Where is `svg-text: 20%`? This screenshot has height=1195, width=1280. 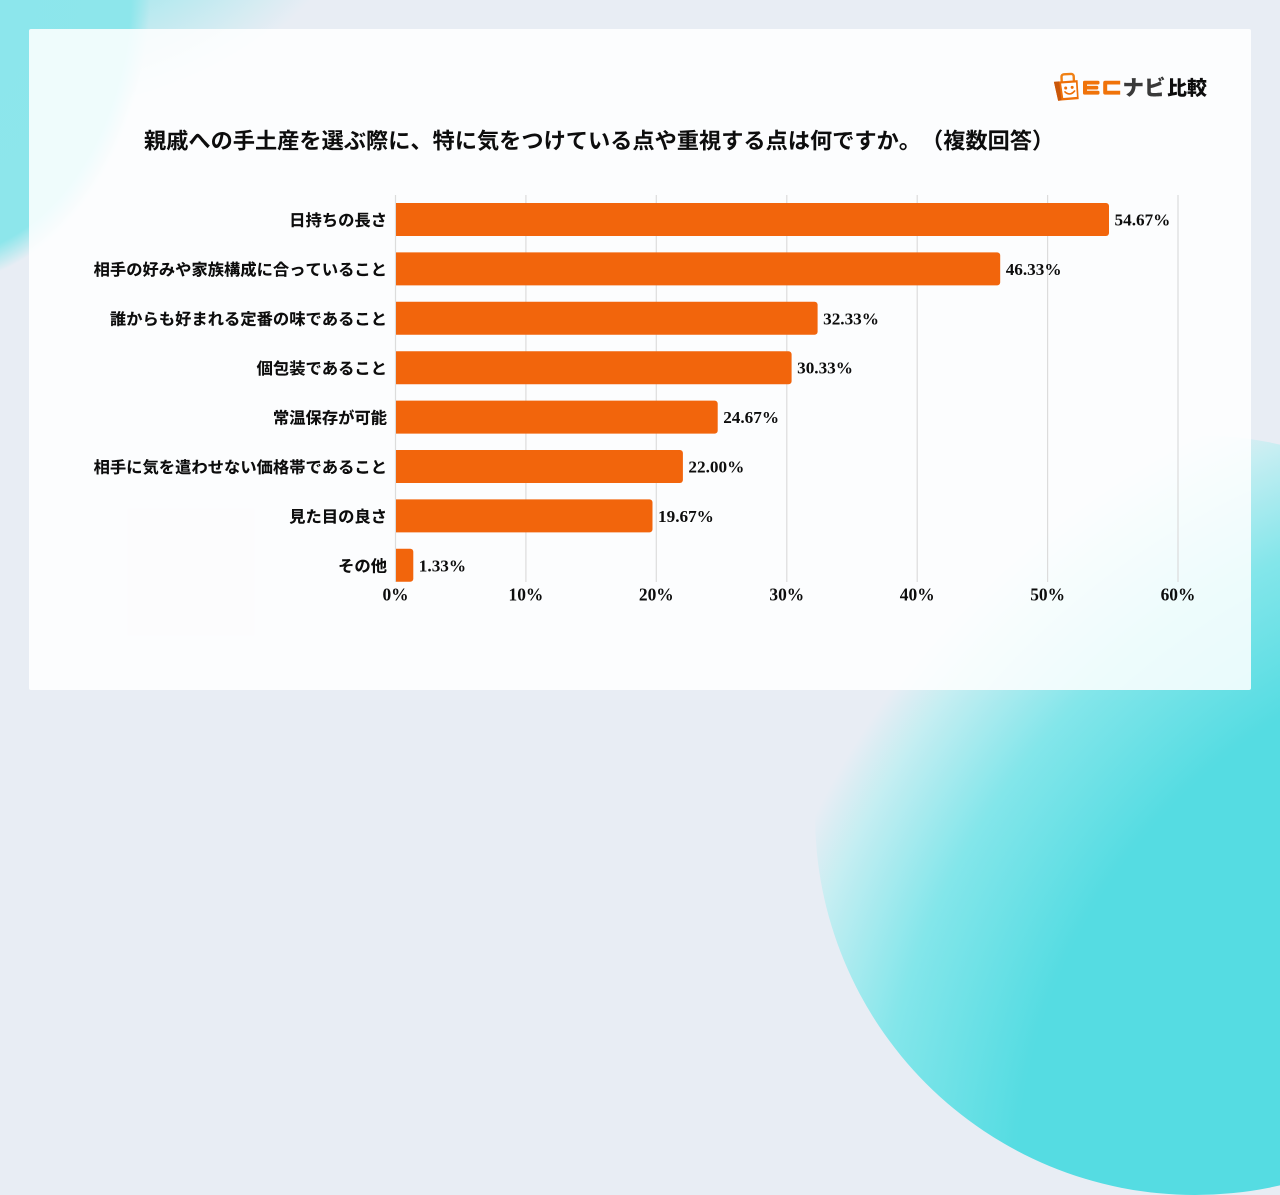 svg-text: 20% is located at coordinates (656, 595).